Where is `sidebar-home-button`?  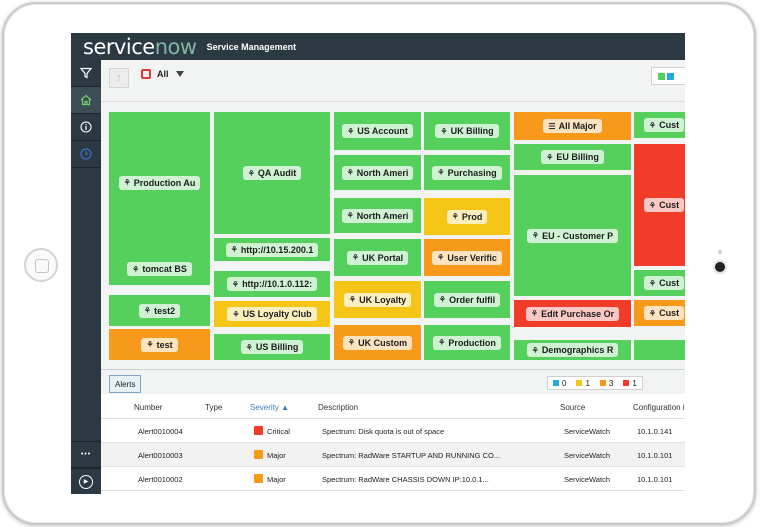
sidebar-home-button is located at coordinates (86, 100).